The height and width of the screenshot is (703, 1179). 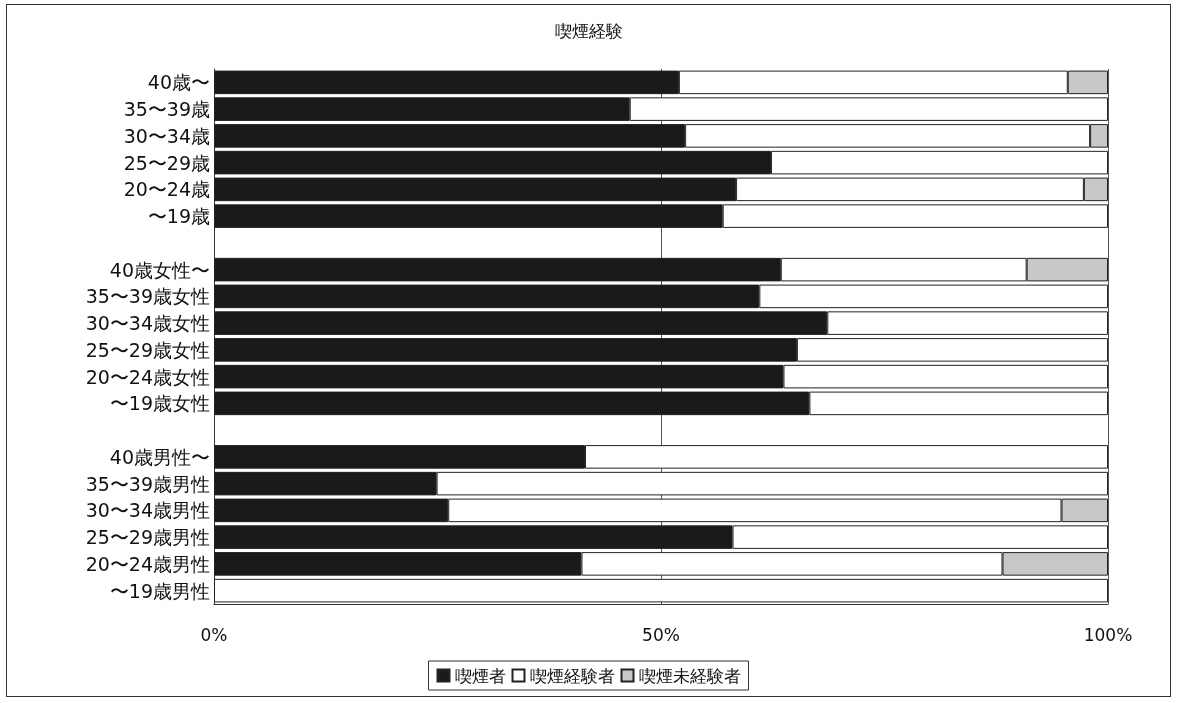 What do you see at coordinates (166, 189) in the screenshot?
I see `y-tick-label: 20〜24歳` at bounding box center [166, 189].